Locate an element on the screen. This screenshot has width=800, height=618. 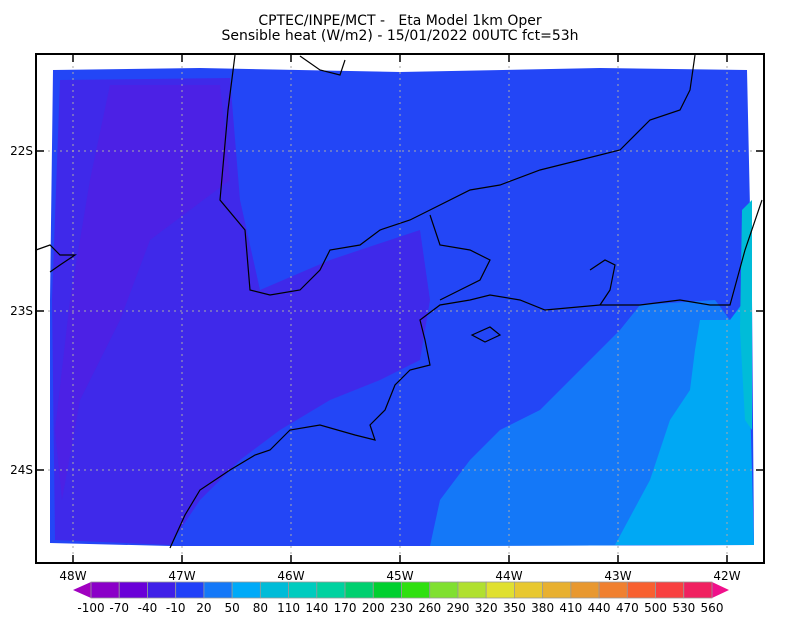
colorbar-label-4: 20 is located at coordinates (203, 608).